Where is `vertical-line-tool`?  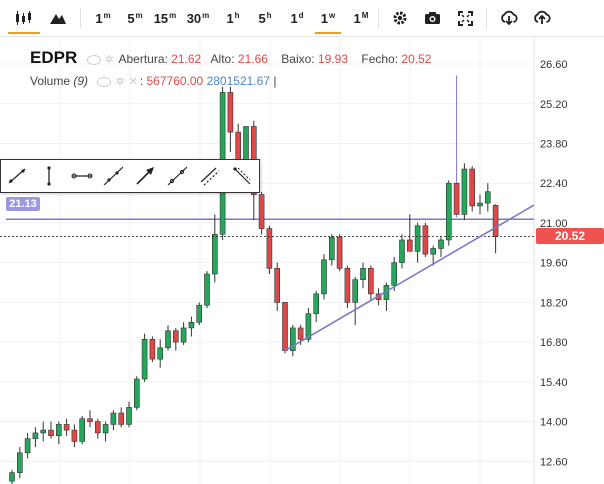
vertical-line-tool is located at coordinates (50, 176).